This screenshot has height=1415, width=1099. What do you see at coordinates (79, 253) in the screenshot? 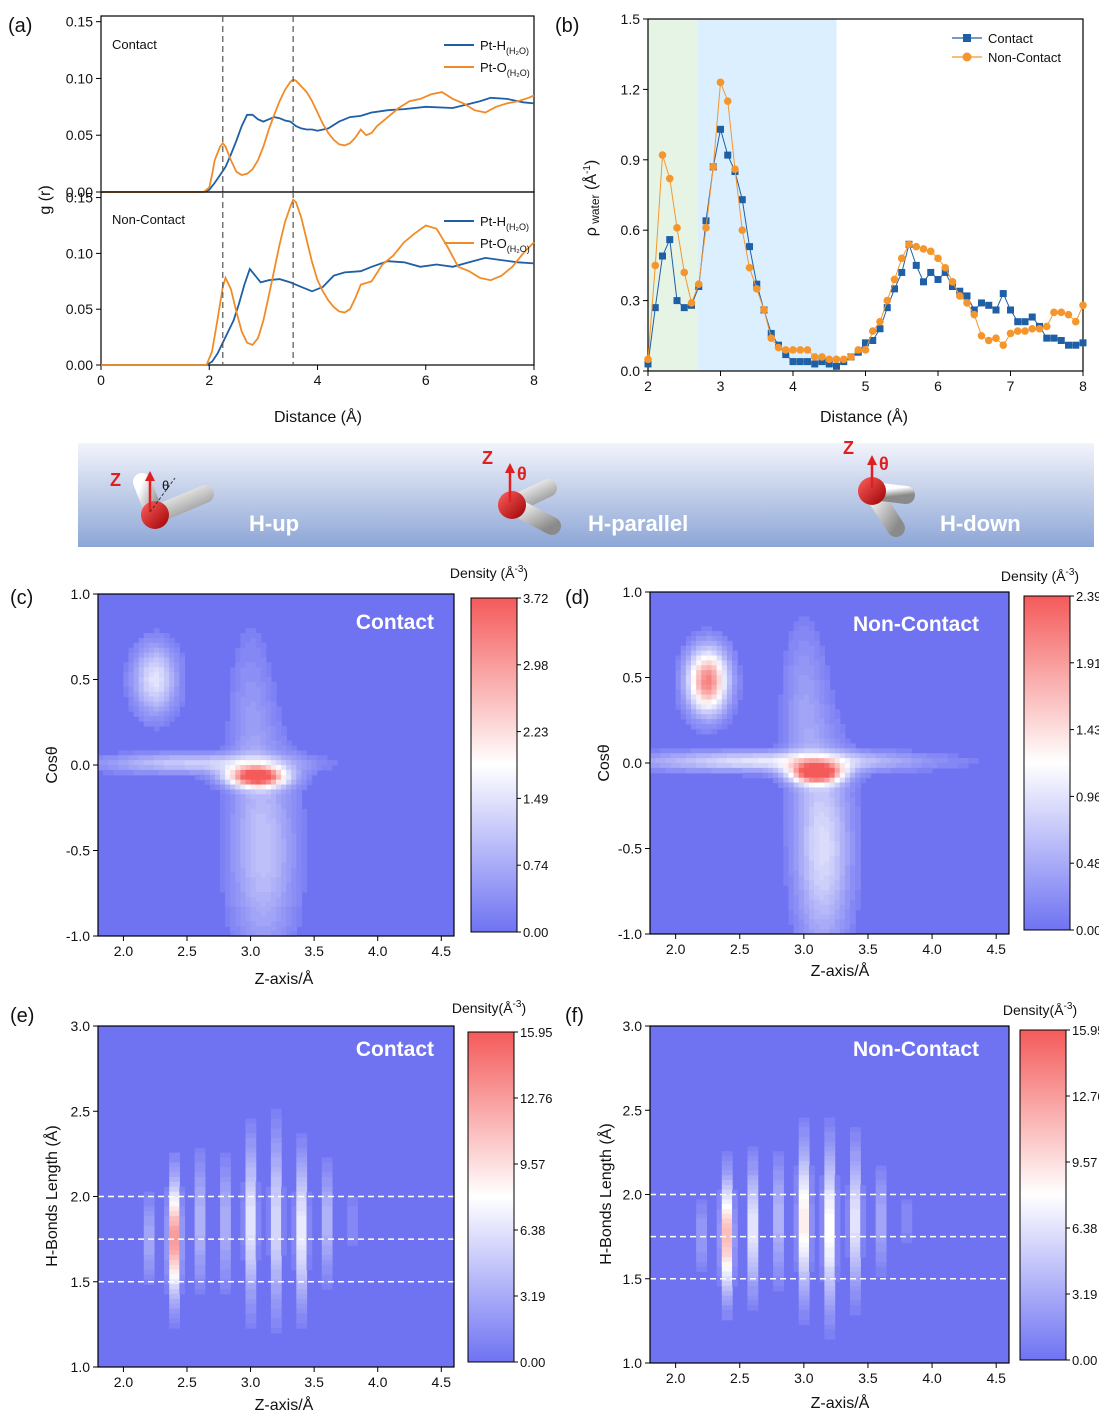
I see `panel-a-sub1-ytick-label: 0.10` at bounding box center [79, 253].